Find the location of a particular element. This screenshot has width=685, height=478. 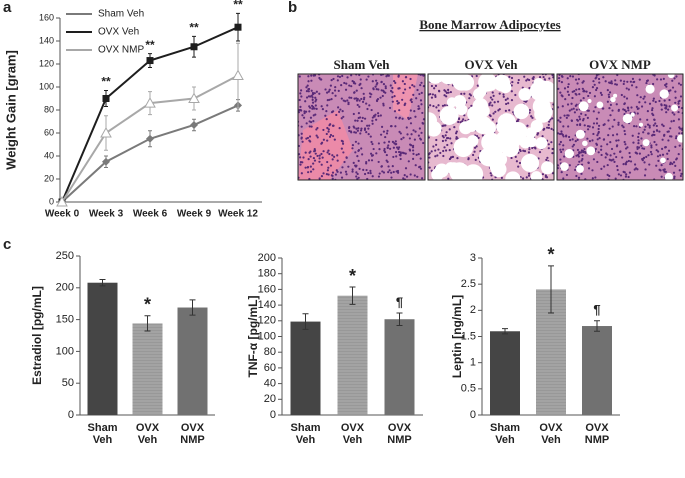

annotation: * is located at coordinates (550, 255).